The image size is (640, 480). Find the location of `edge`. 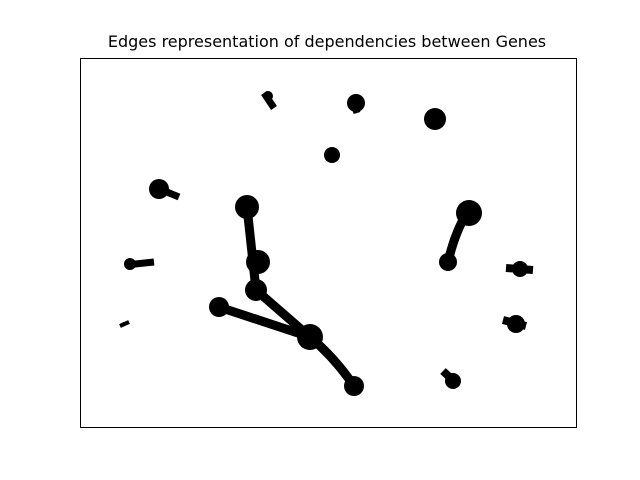

edge is located at coordinates (264, 322).